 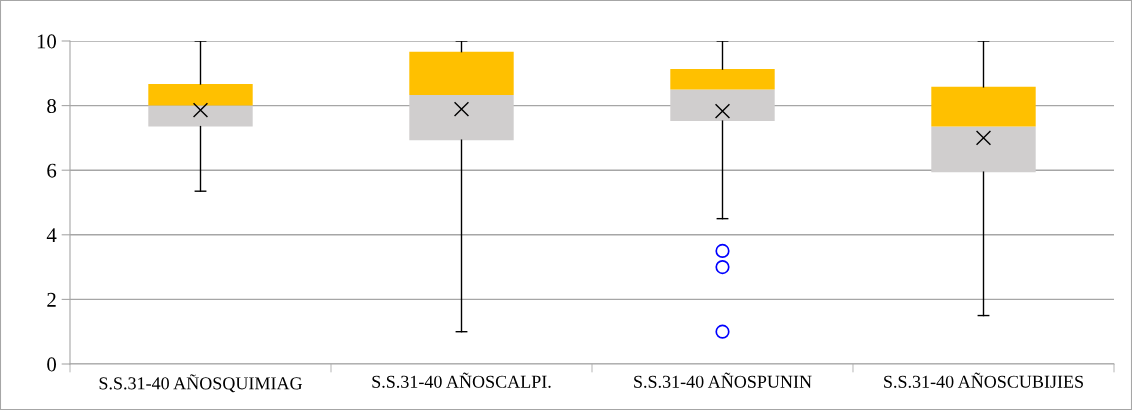 I want to click on y-tick-label: 8, so click(x=52, y=106).